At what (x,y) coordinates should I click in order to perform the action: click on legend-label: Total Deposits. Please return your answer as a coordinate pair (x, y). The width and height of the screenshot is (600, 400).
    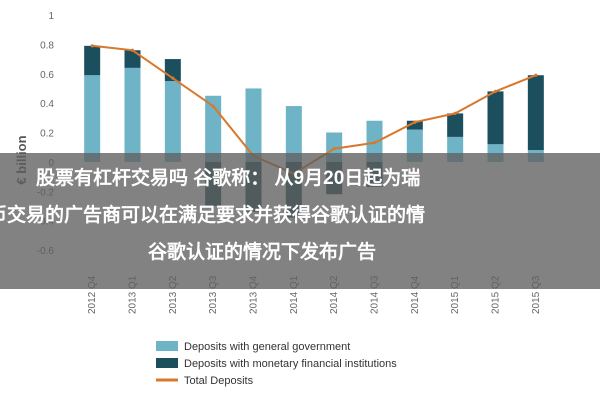
    Looking at the image, I should click on (219, 381).